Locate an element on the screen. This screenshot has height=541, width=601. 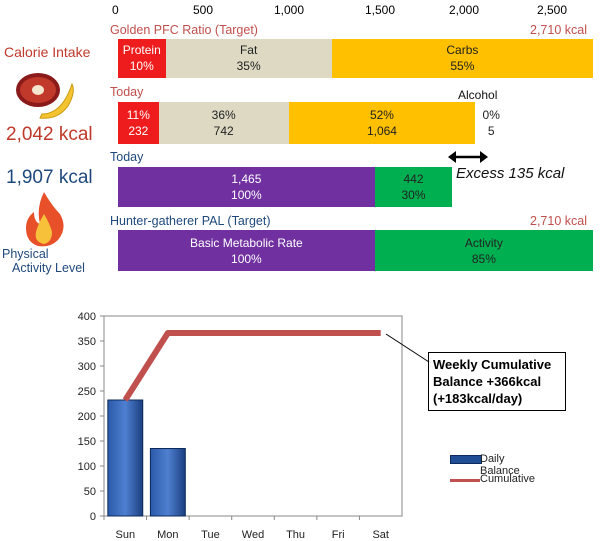
weekly-annotation-line3: (+183kcal/day) is located at coordinates (478, 398).